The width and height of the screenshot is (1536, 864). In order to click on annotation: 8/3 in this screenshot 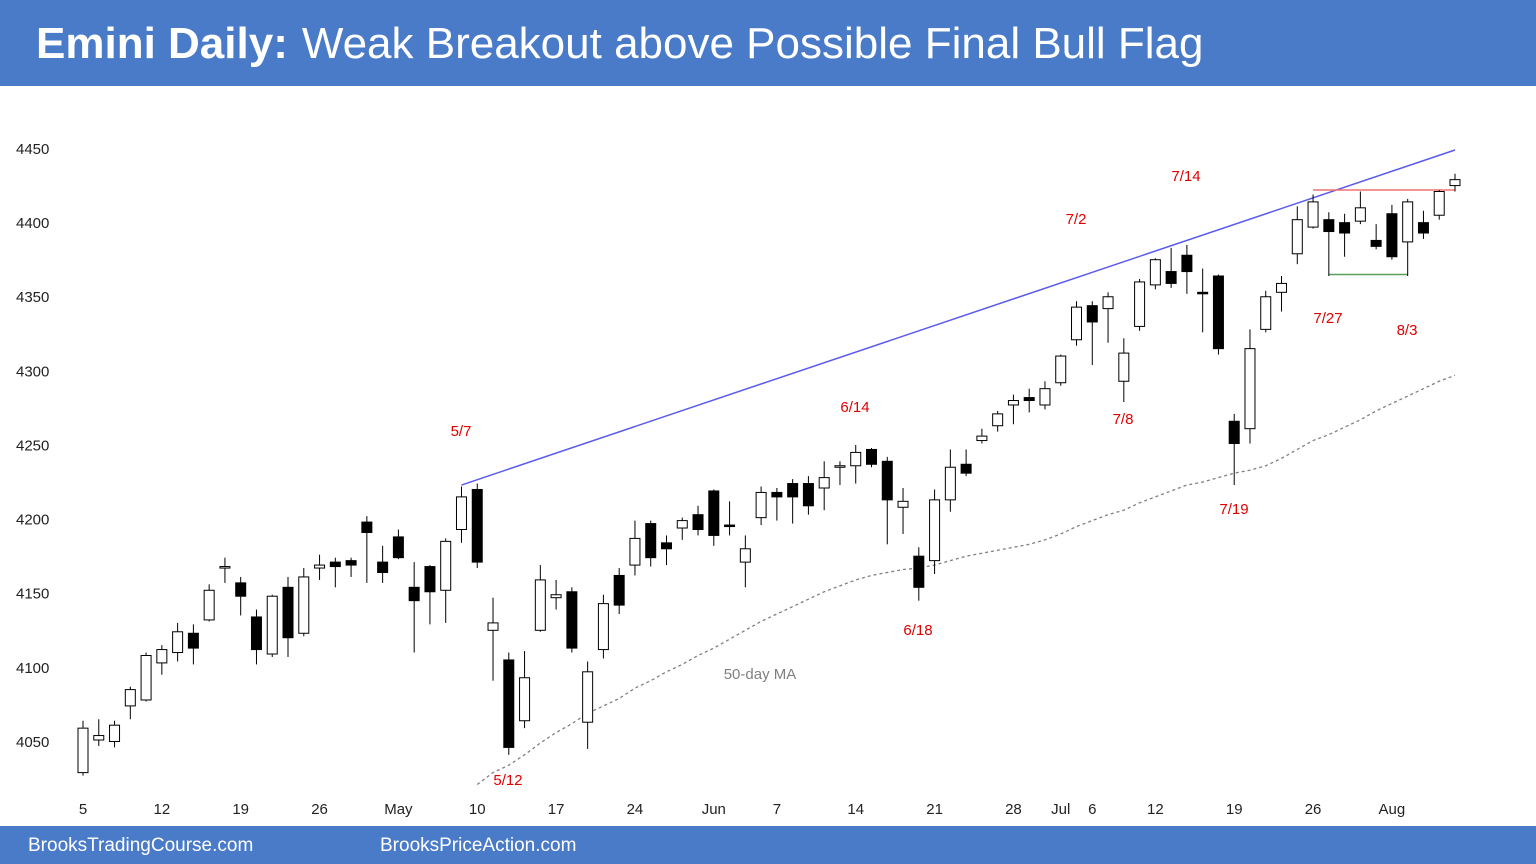, I will do `click(1407, 330)`.